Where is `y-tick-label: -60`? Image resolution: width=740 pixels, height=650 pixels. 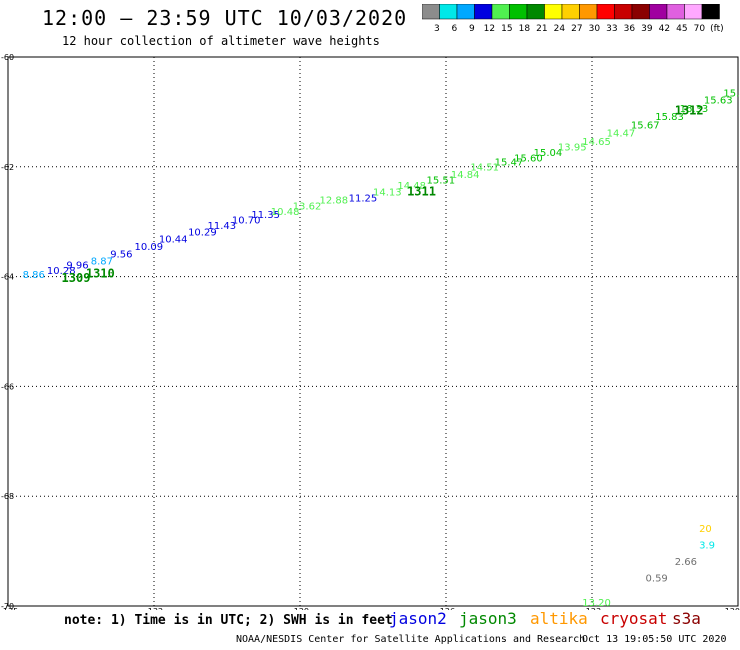
y-tick-label: -60 is located at coordinates (7, 57).